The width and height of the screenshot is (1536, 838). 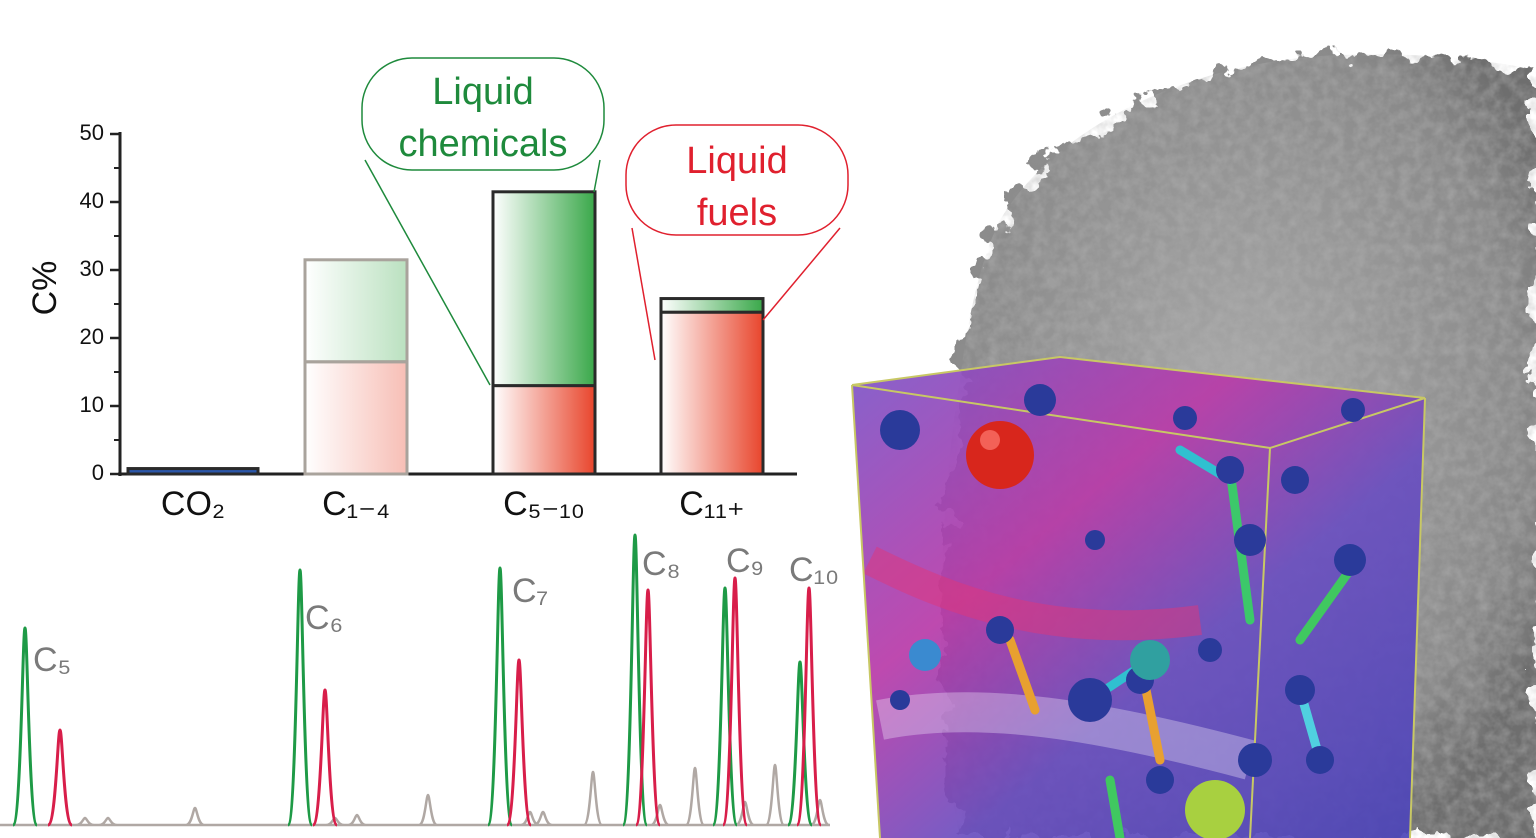 What do you see at coordinates (193, 504) in the screenshot?
I see `x-tick-label: CO₂` at bounding box center [193, 504].